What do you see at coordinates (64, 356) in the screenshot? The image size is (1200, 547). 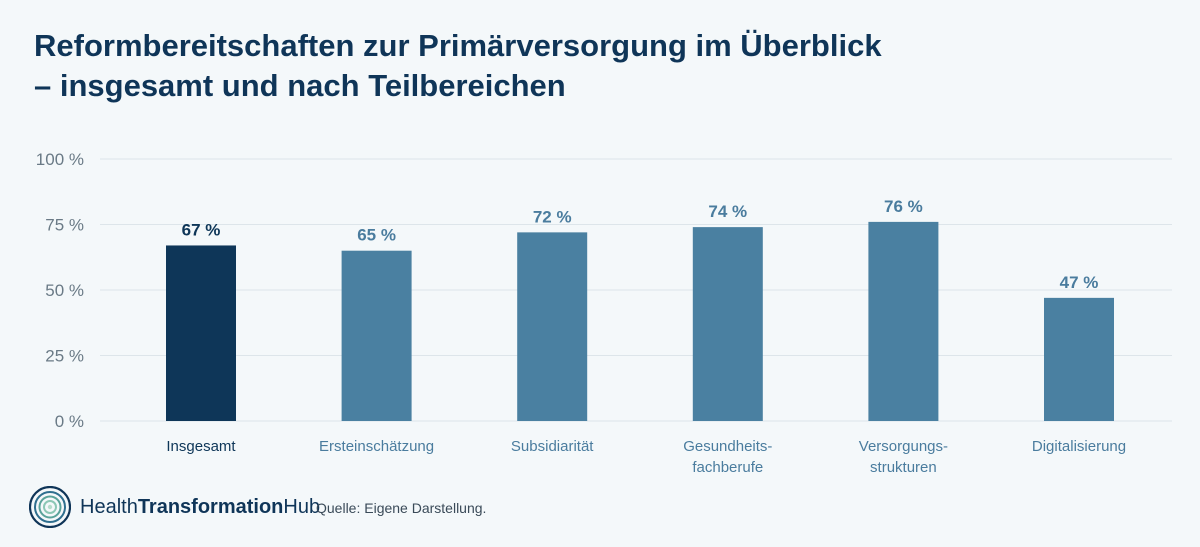 I see `y-tick-label: 25 %` at bounding box center [64, 356].